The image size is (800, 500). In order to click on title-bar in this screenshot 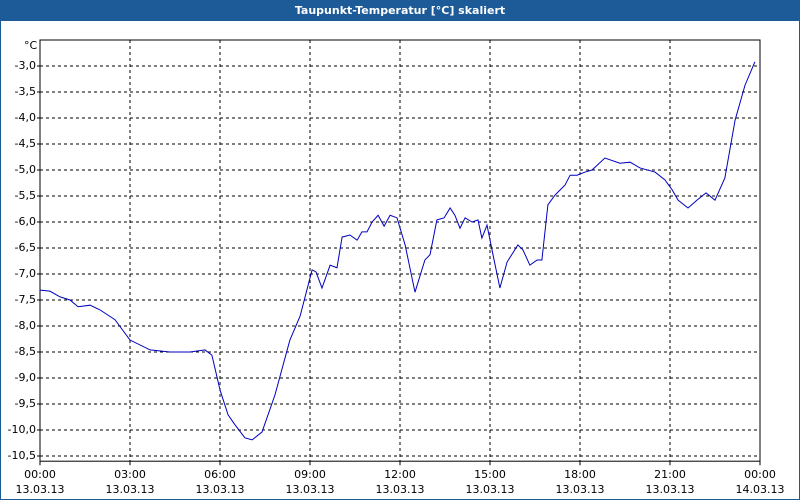, I will do `click(400, 10)`.